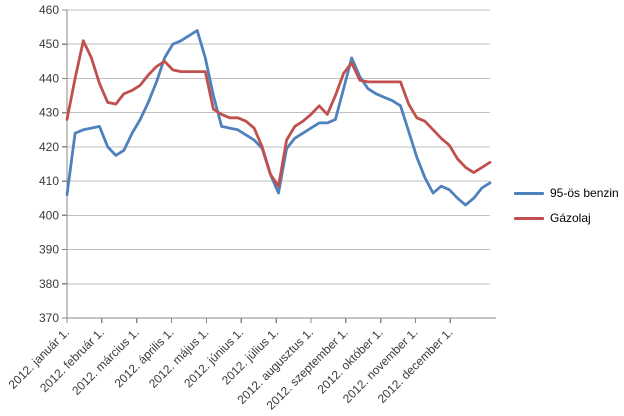  I want to click on y-tick-label: 400, so click(49, 215).